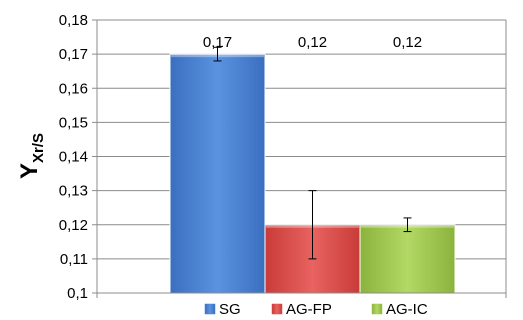 This screenshot has height=320, width=523. I want to click on y-tick-label: 0,12, so click(73, 225).